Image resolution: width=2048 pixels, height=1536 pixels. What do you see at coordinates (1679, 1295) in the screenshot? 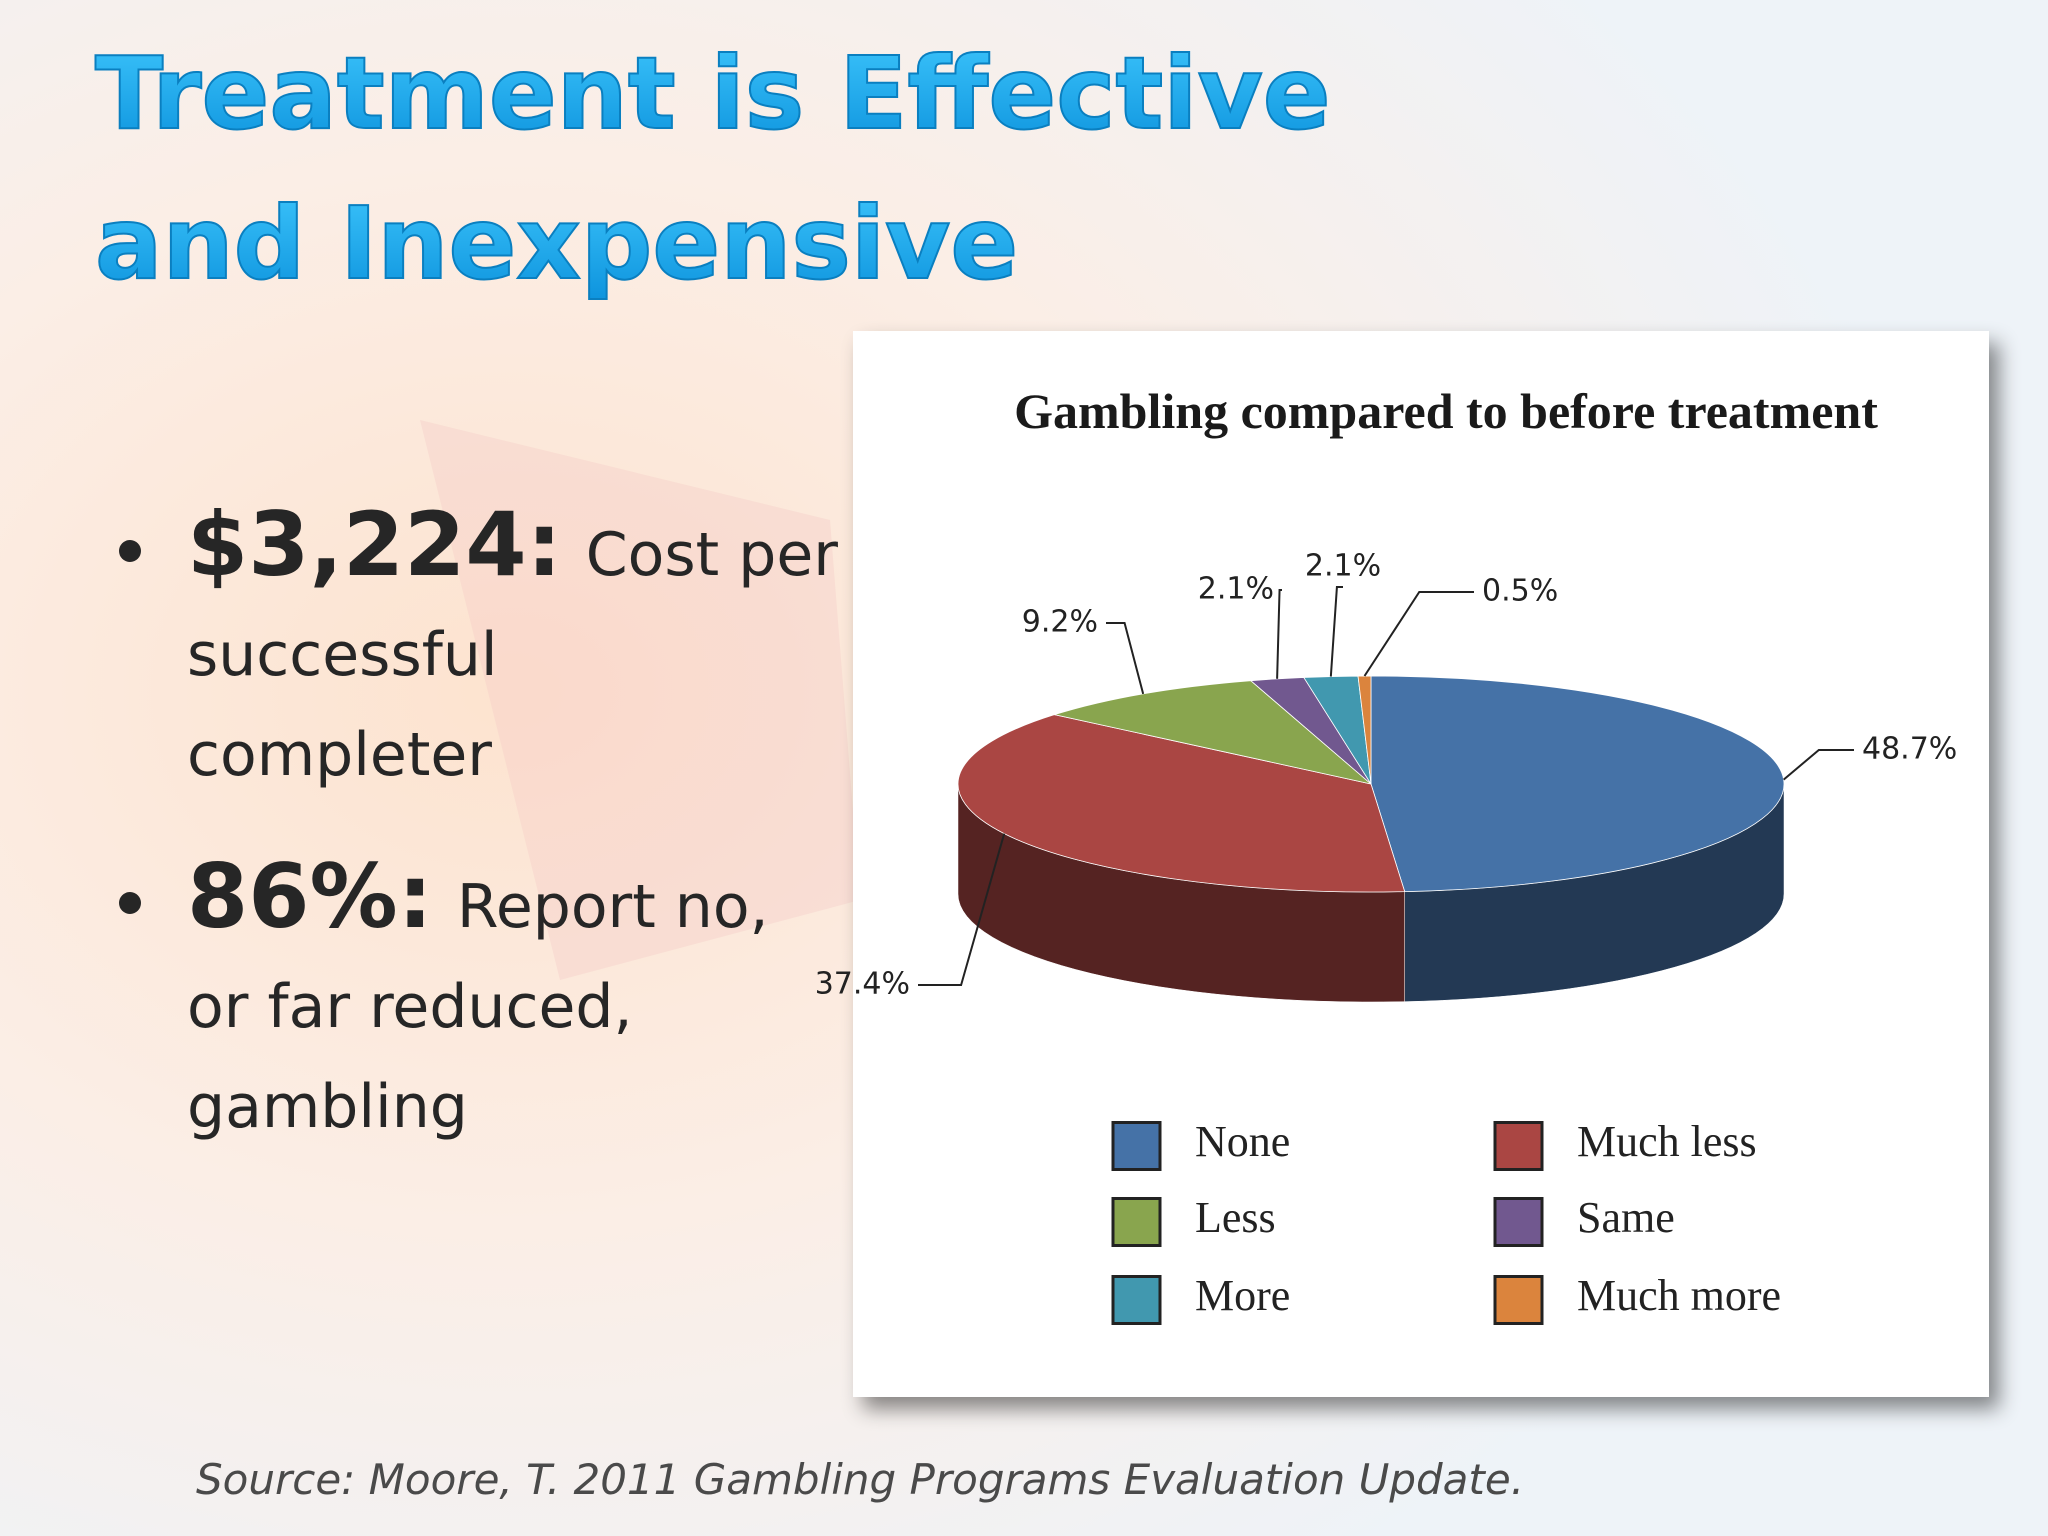
I see `legend-label: Much more` at bounding box center [1679, 1295].